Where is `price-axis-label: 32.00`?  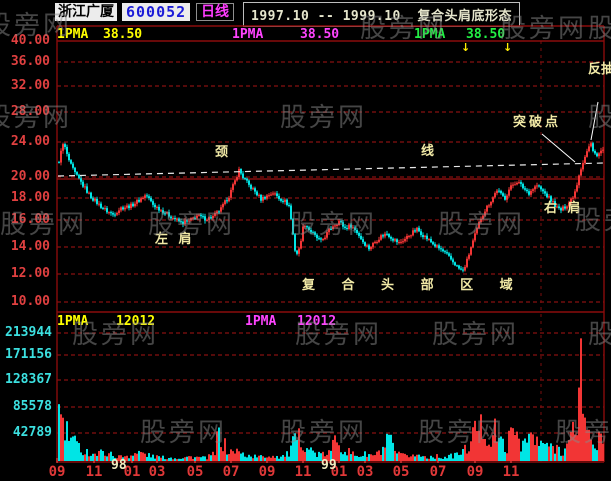
price-axis-label: 32.00 is located at coordinates (30, 85).